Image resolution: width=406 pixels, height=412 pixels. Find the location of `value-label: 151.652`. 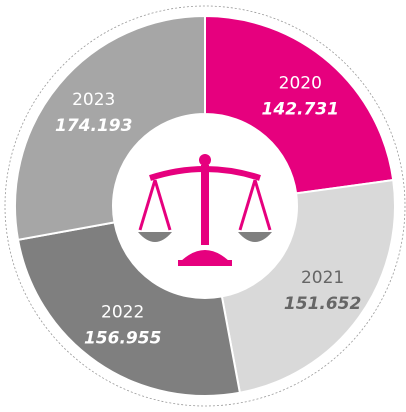

value-label: 151.652 is located at coordinates (322, 304).